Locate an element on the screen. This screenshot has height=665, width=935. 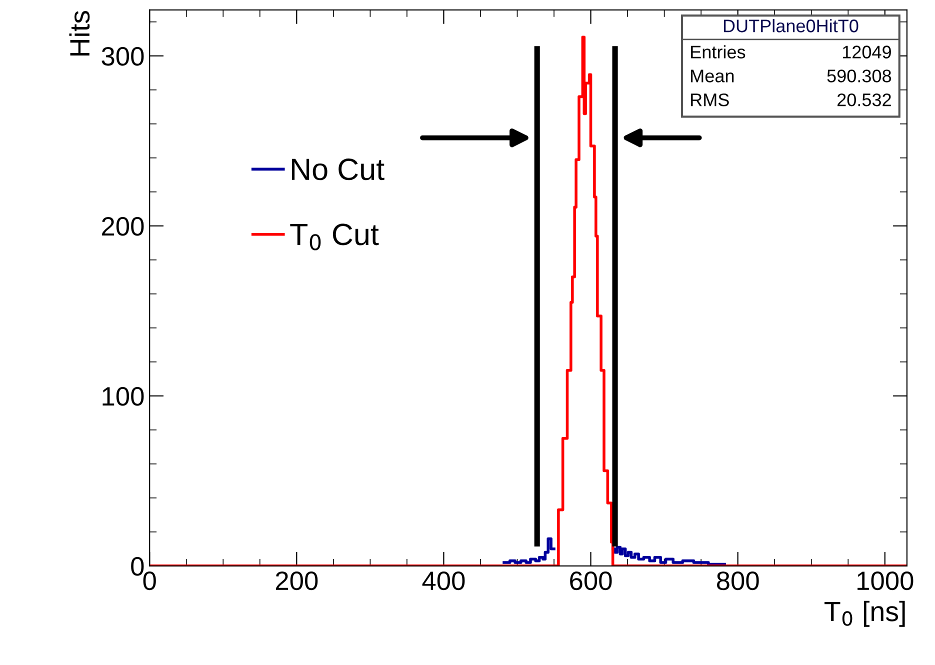
x-tick-label: 200 is located at coordinates (297, 580).